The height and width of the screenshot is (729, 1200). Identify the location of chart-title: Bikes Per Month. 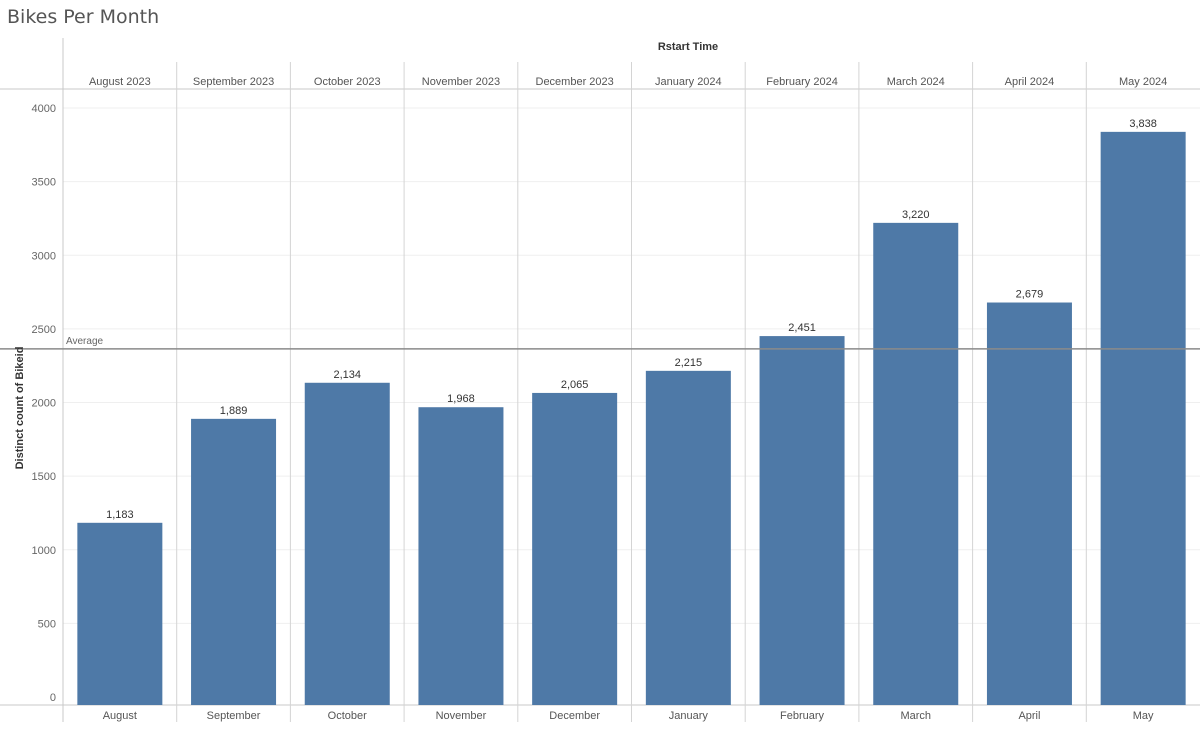
(83, 17).